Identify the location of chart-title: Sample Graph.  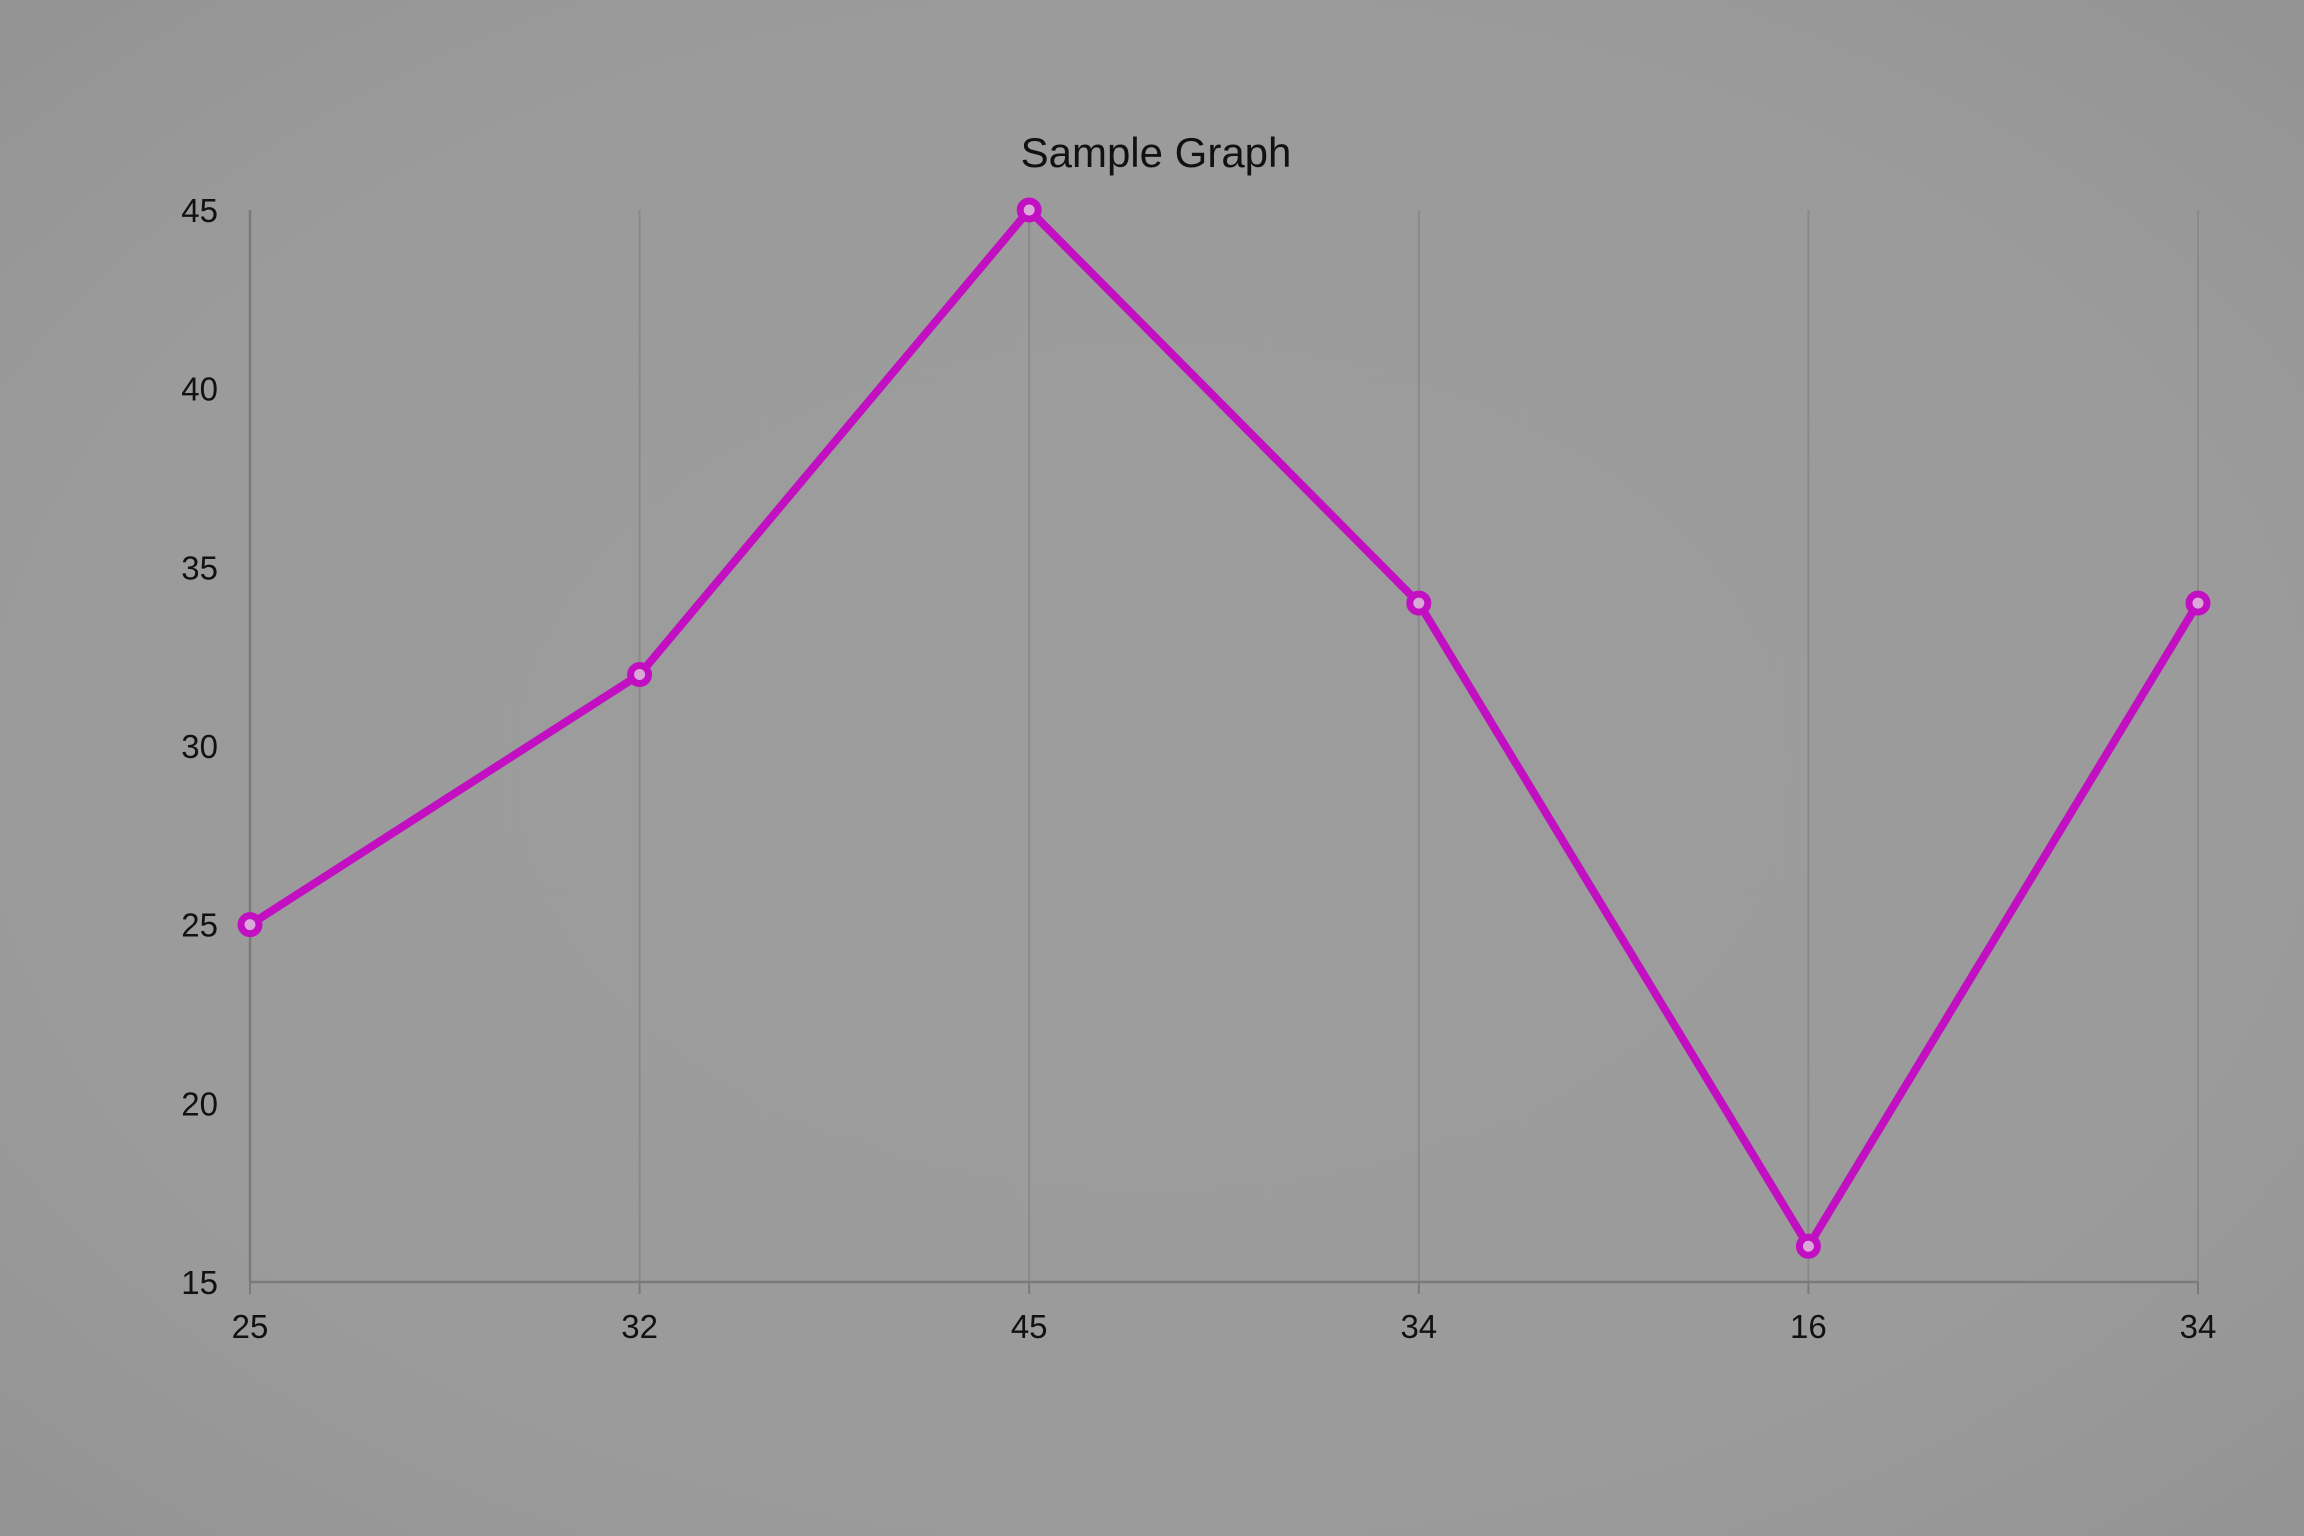
(1156, 152).